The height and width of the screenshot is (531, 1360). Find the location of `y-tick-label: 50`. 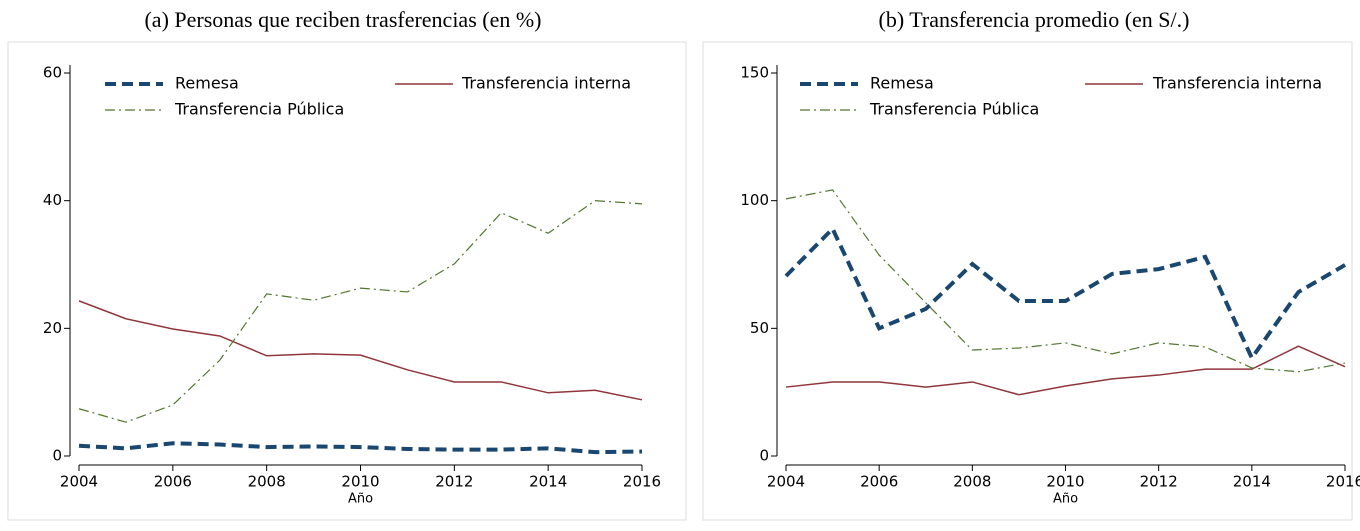

y-tick-label: 50 is located at coordinates (759, 328).